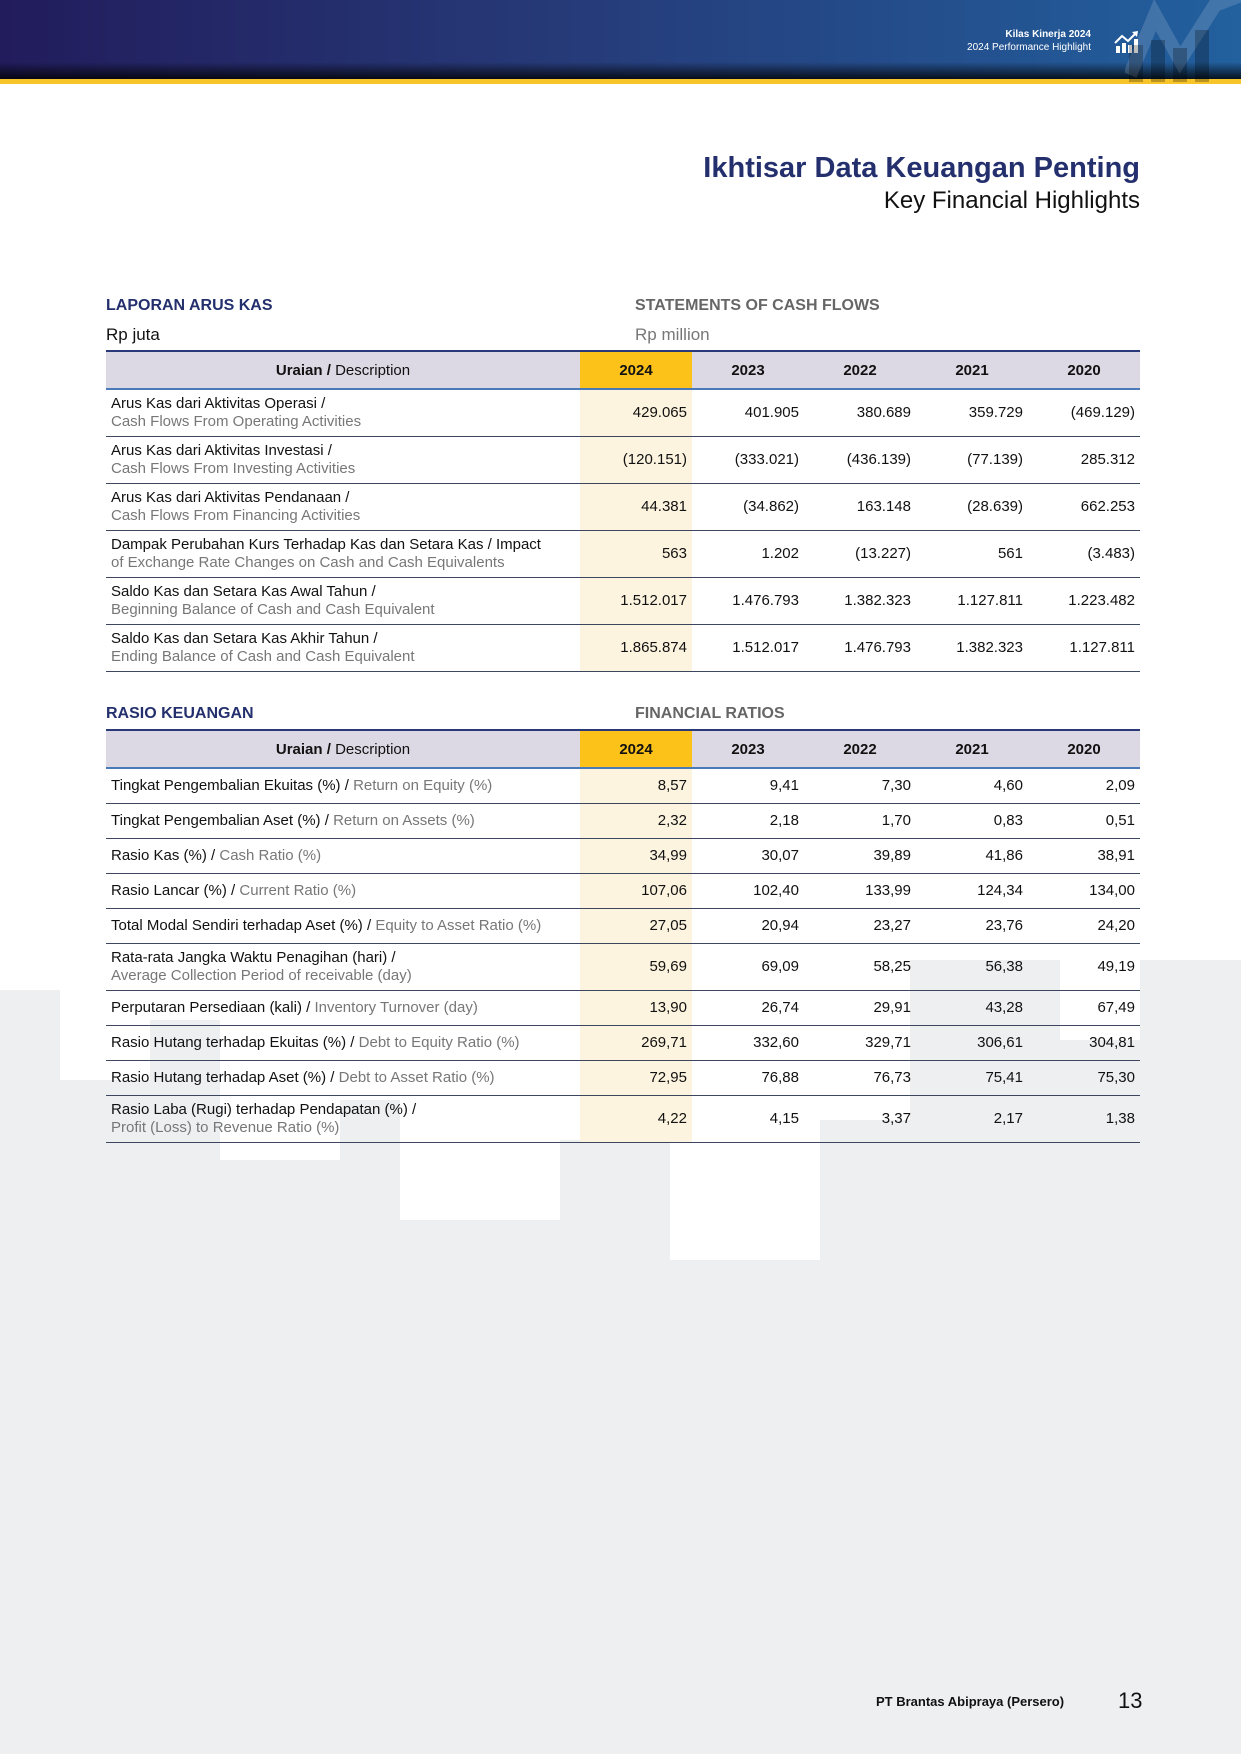 This screenshot has height=1754, width=1241. I want to click on value-cell: 41,86, so click(972, 856).